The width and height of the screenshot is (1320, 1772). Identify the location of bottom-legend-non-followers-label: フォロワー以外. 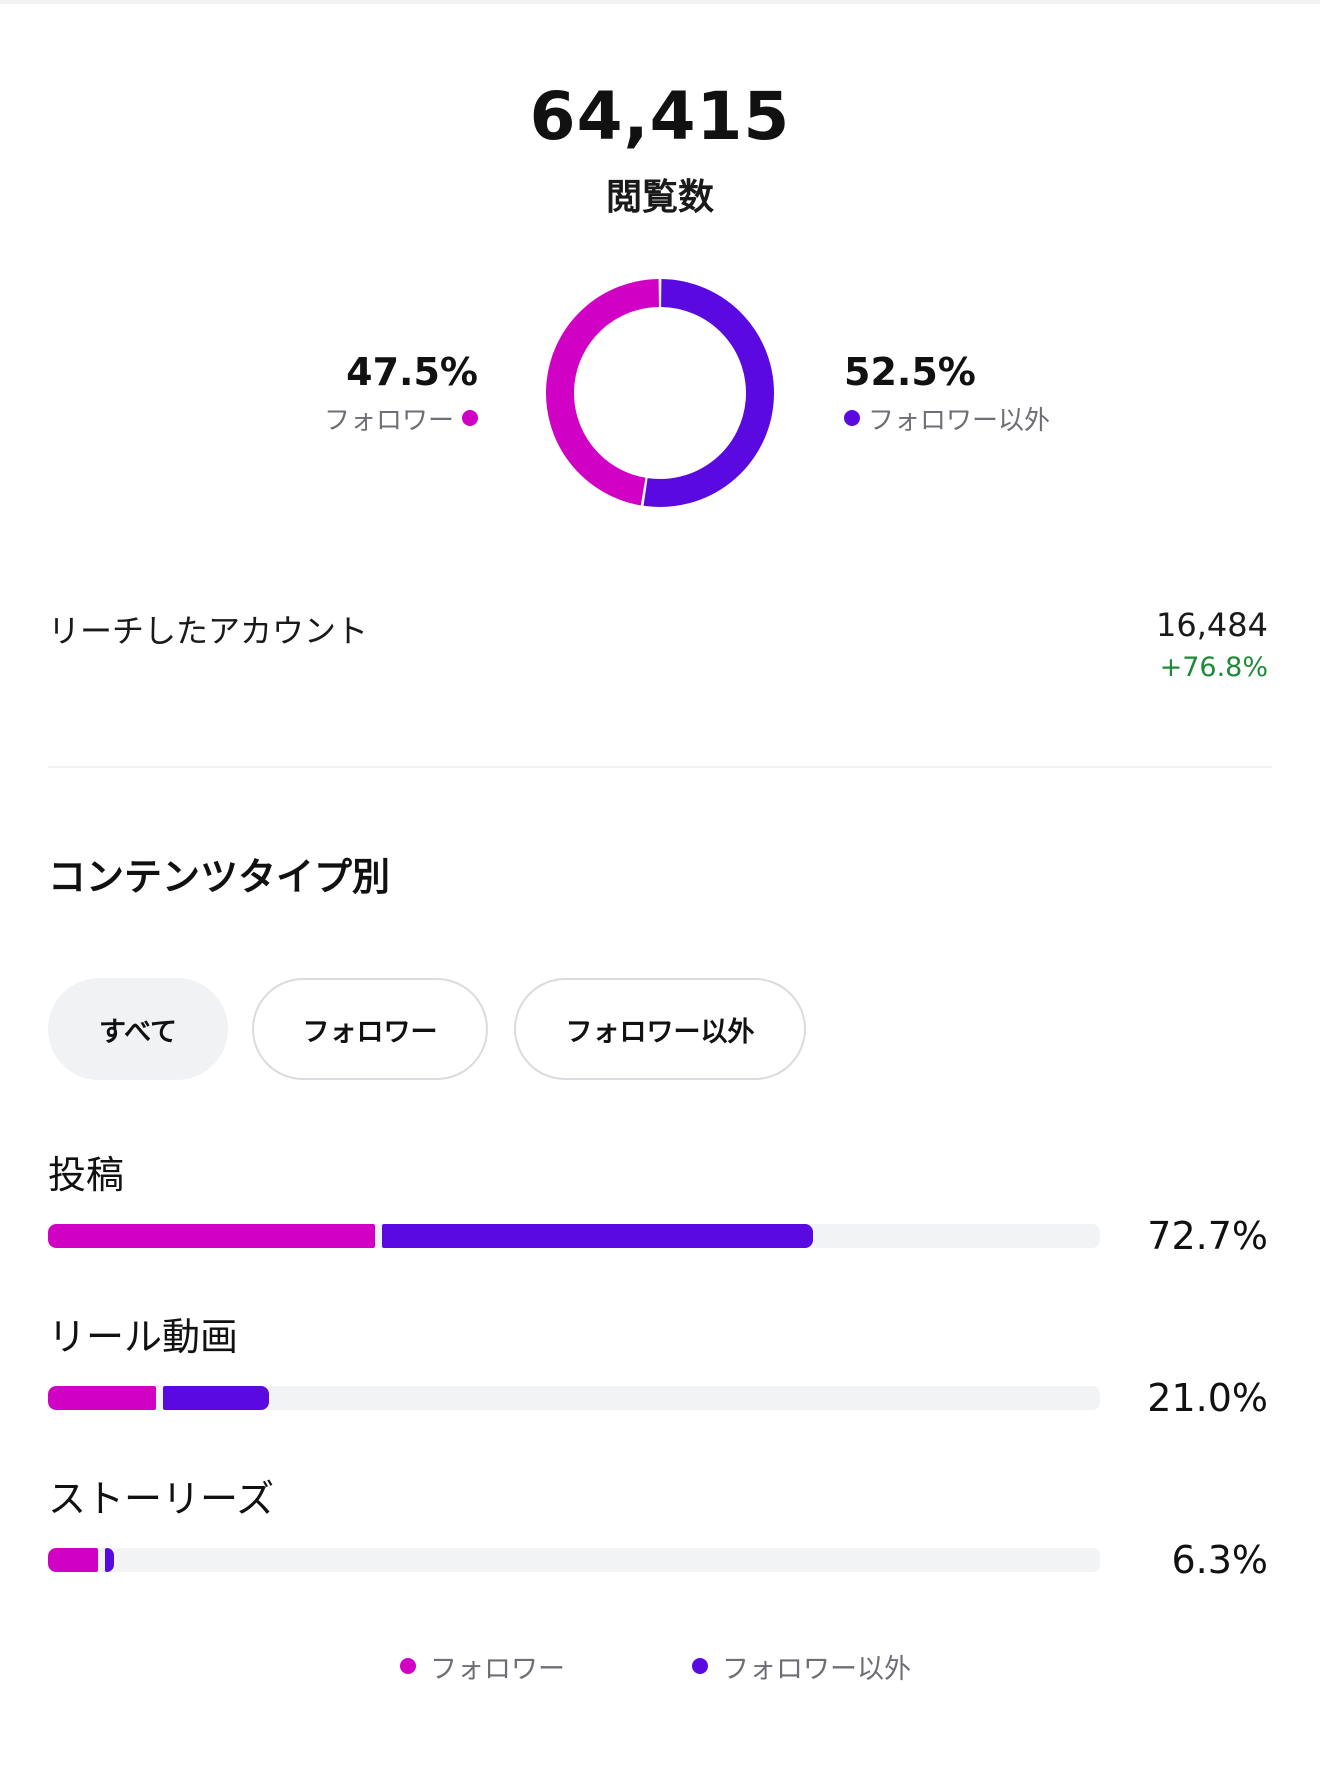
(816, 1669).